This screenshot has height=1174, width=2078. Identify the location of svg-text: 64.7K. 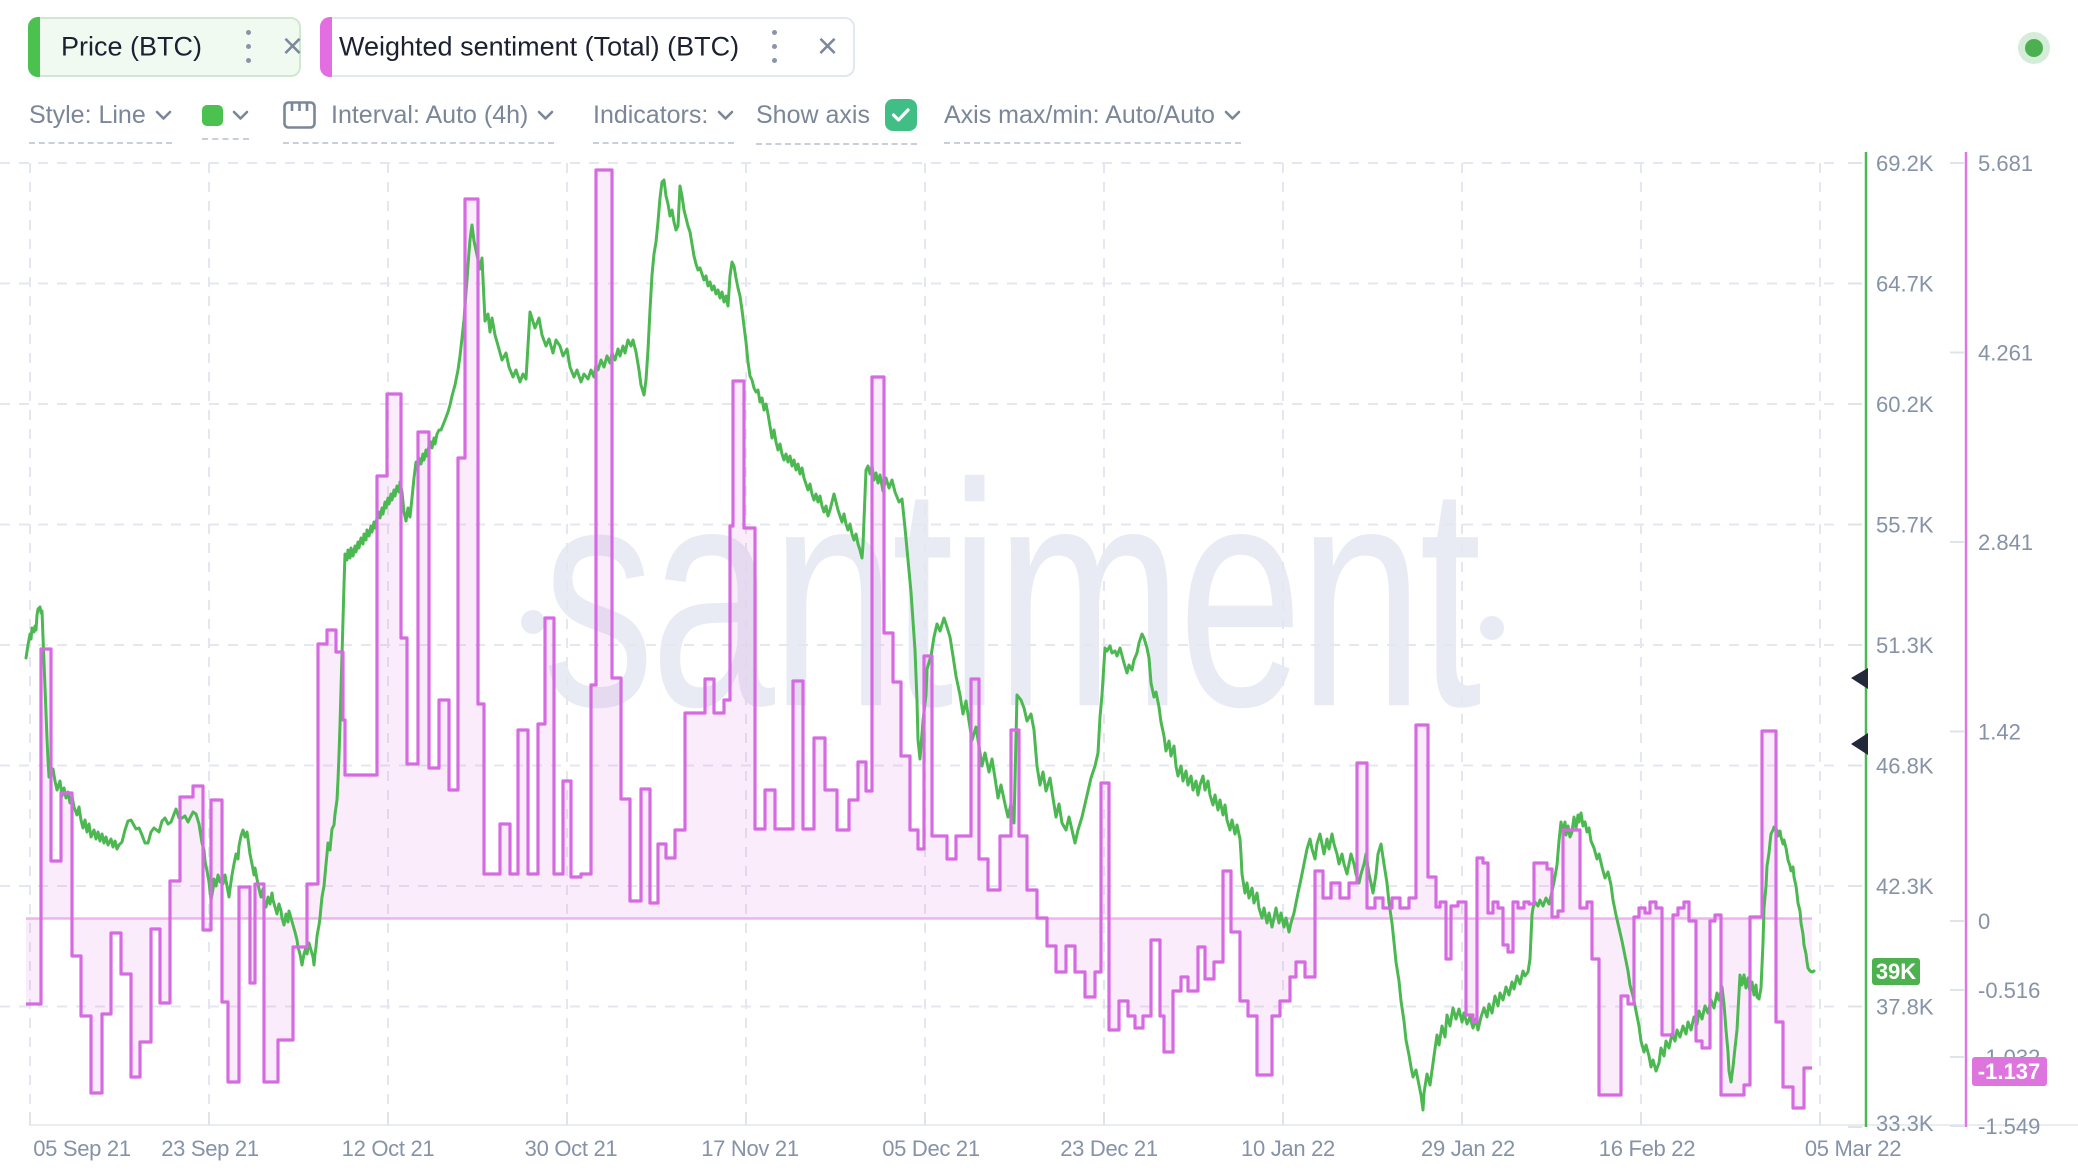
(1905, 284).